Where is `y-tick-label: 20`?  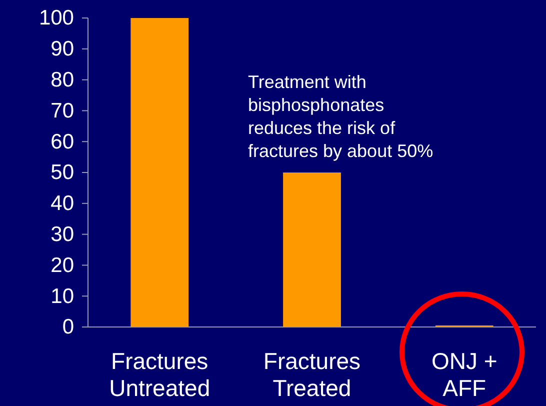 y-tick-label: 20 is located at coordinates (62, 265).